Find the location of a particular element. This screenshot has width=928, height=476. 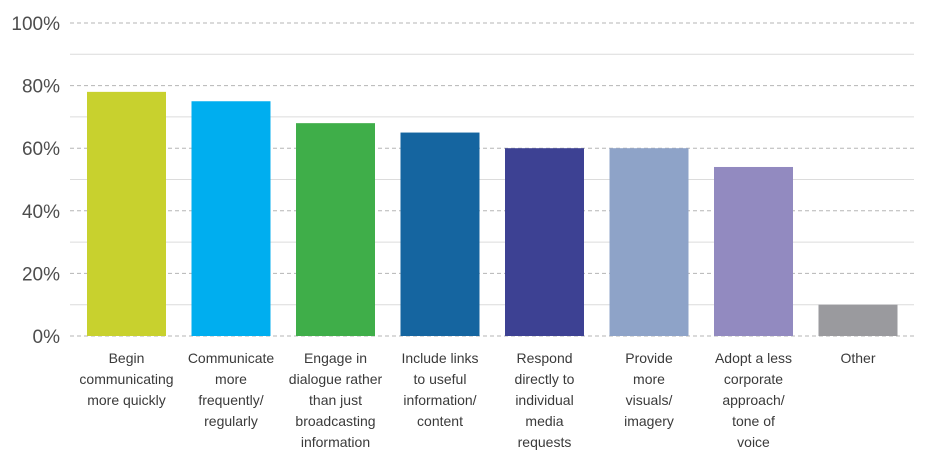

y-tick-label: 20% is located at coordinates (41, 274).